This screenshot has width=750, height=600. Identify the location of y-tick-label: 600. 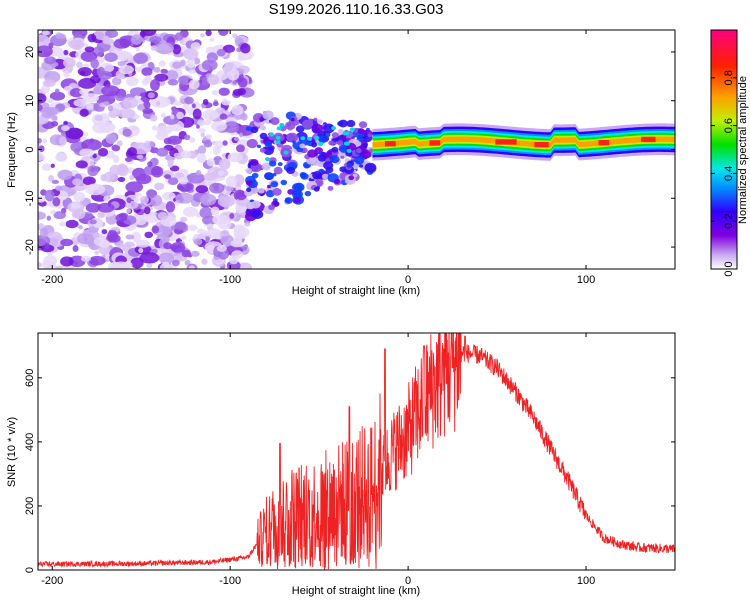
(30, 378).